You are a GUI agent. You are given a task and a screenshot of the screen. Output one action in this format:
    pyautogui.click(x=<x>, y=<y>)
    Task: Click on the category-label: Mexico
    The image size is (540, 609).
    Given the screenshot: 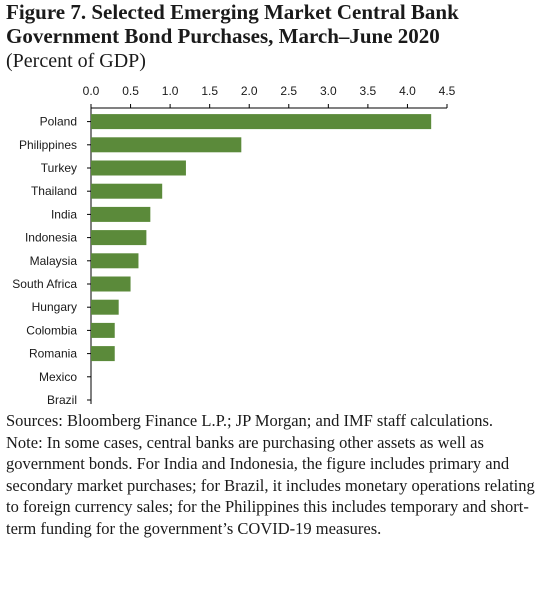 What is the action you would take?
    pyautogui.click(x=58, y=377)
    